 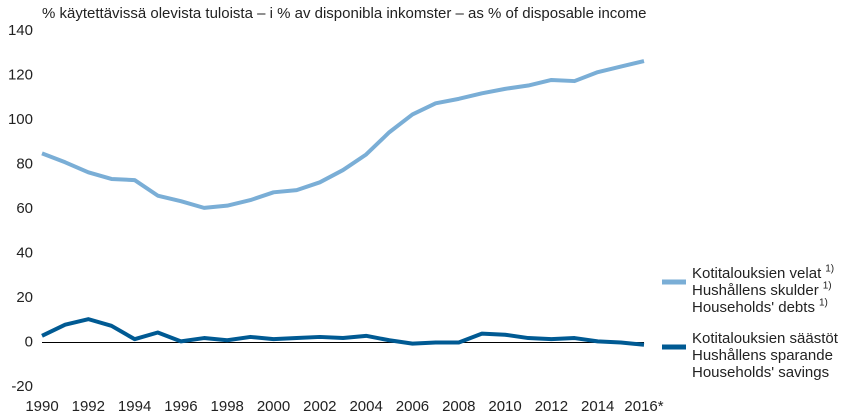 I want to click on x-tick-label: 2002, so click(x=319, y=406).